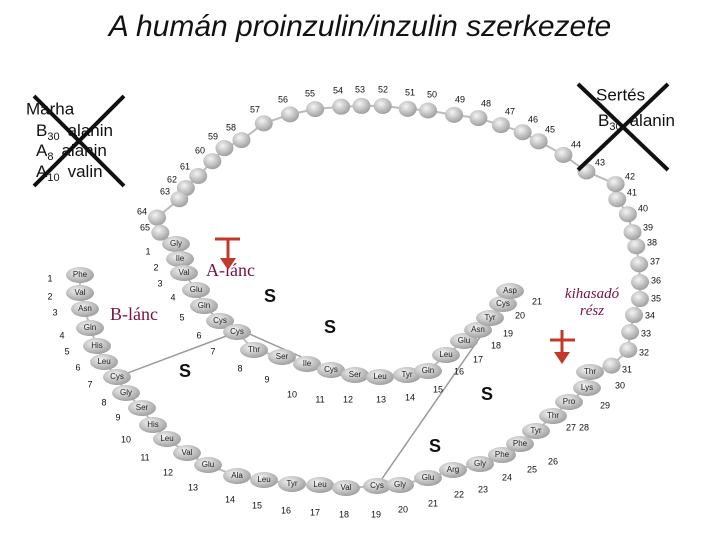 This screenshot has height=540, width=720. Describe the element at coordinates (395, 300) in the screenshot. I see `arrows` at that location.